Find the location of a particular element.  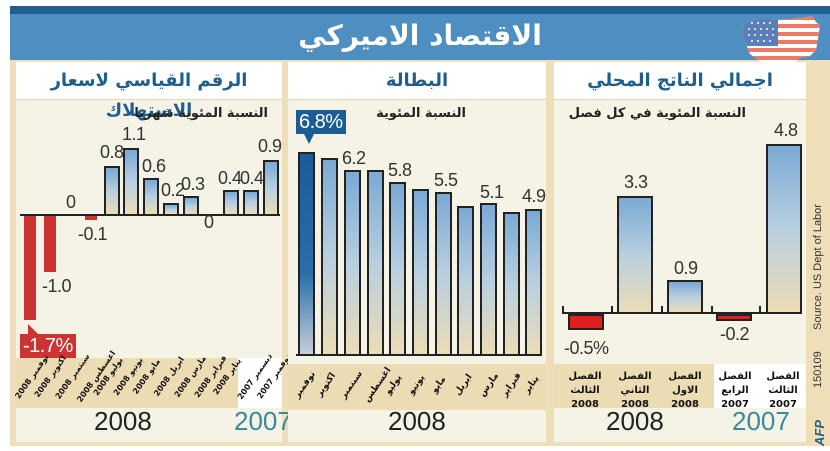

unemployment-panel-header: البطالة is located at coordinates (417, 81).